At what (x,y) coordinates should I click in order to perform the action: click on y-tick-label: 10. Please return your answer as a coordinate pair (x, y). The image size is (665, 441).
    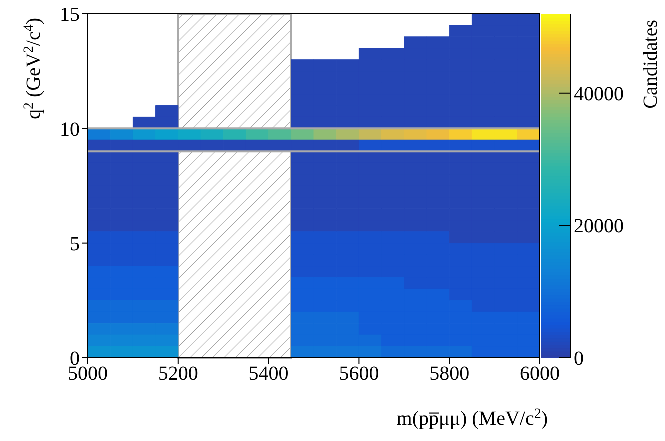
    Looking at the image, I should click on (70, 129).